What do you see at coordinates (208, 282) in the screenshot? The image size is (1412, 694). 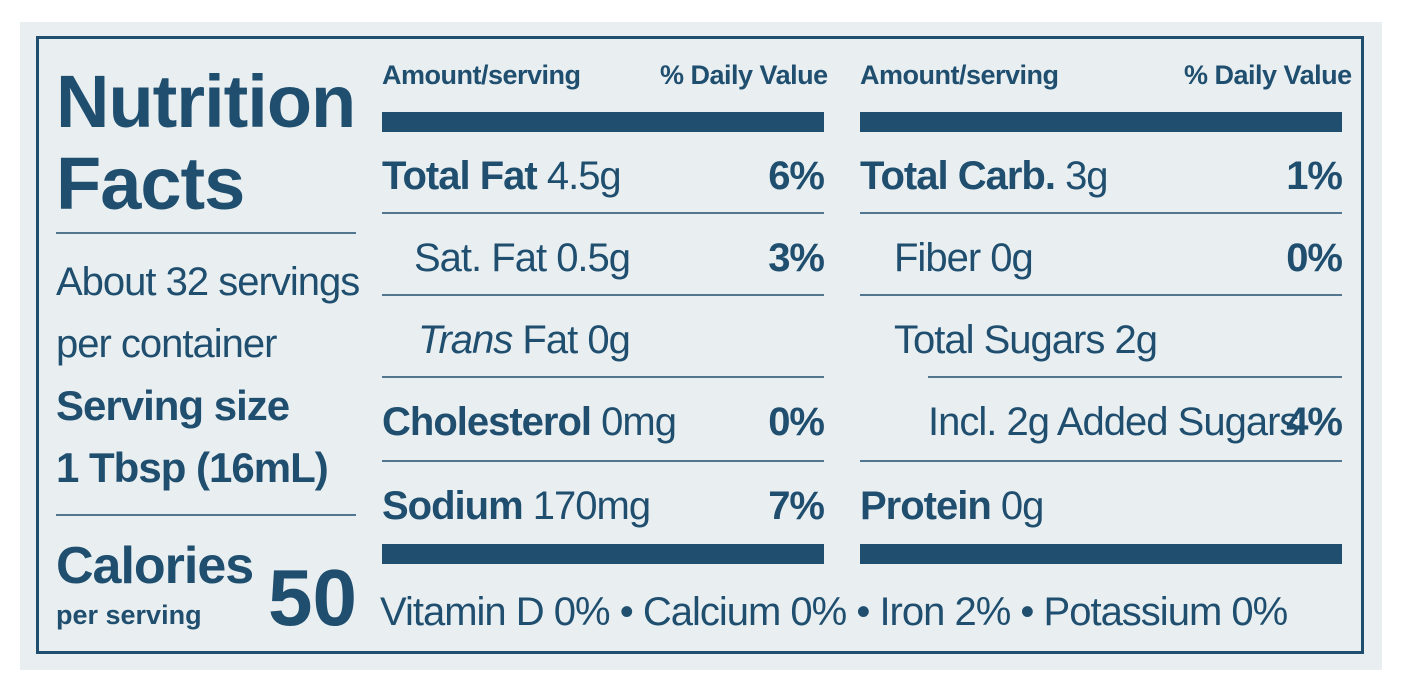 I see `servings-line-1: About 32 servings` at bounding box center [208, 282].